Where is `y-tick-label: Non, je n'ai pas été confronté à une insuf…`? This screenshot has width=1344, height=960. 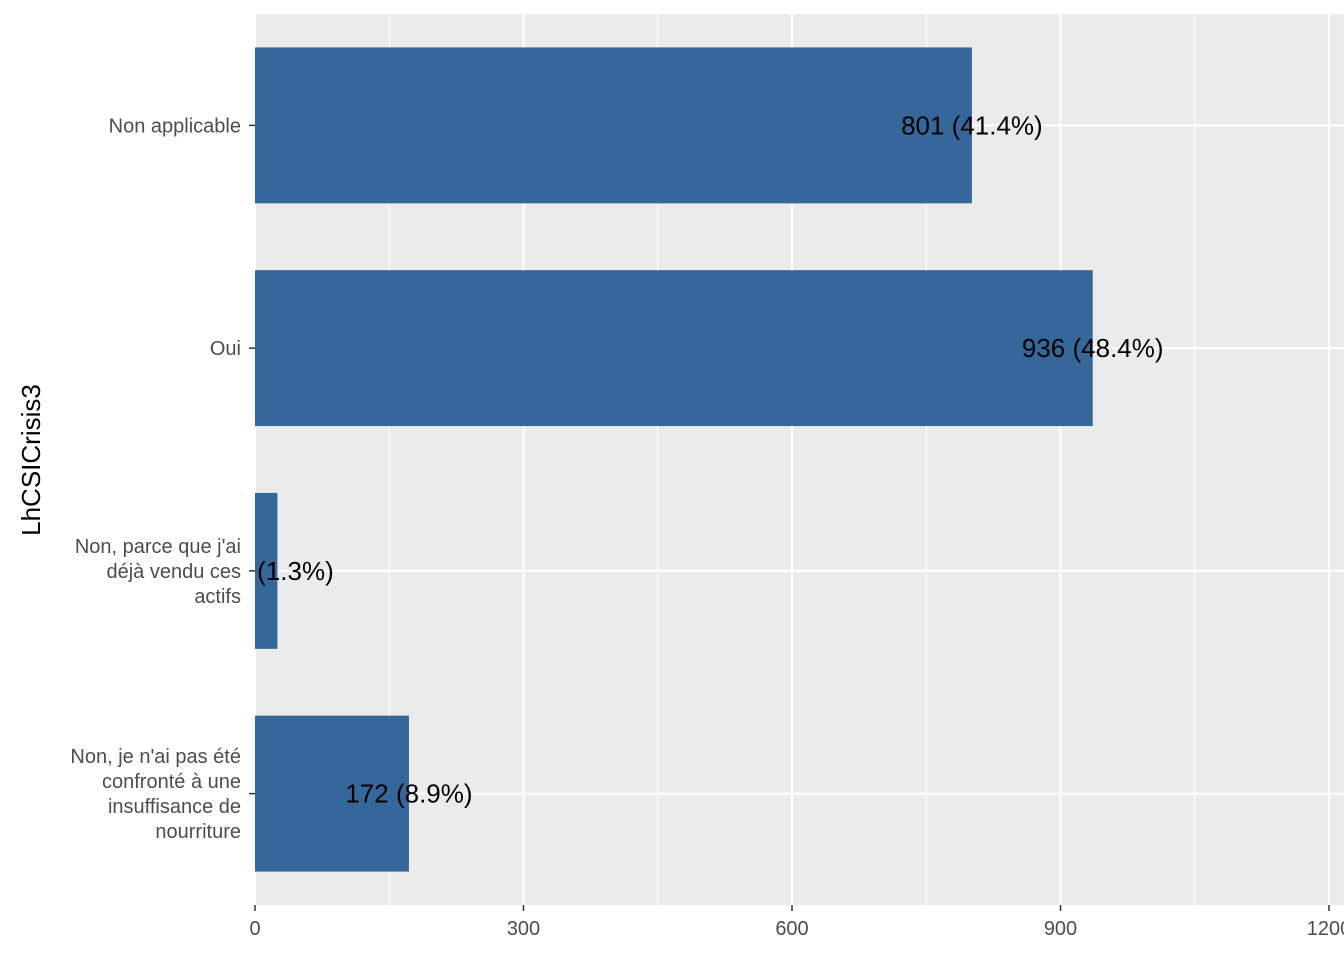 y-tick-label: Non, je n'ai pas été confronté à une insuf… is located at coordinates (155, 794).